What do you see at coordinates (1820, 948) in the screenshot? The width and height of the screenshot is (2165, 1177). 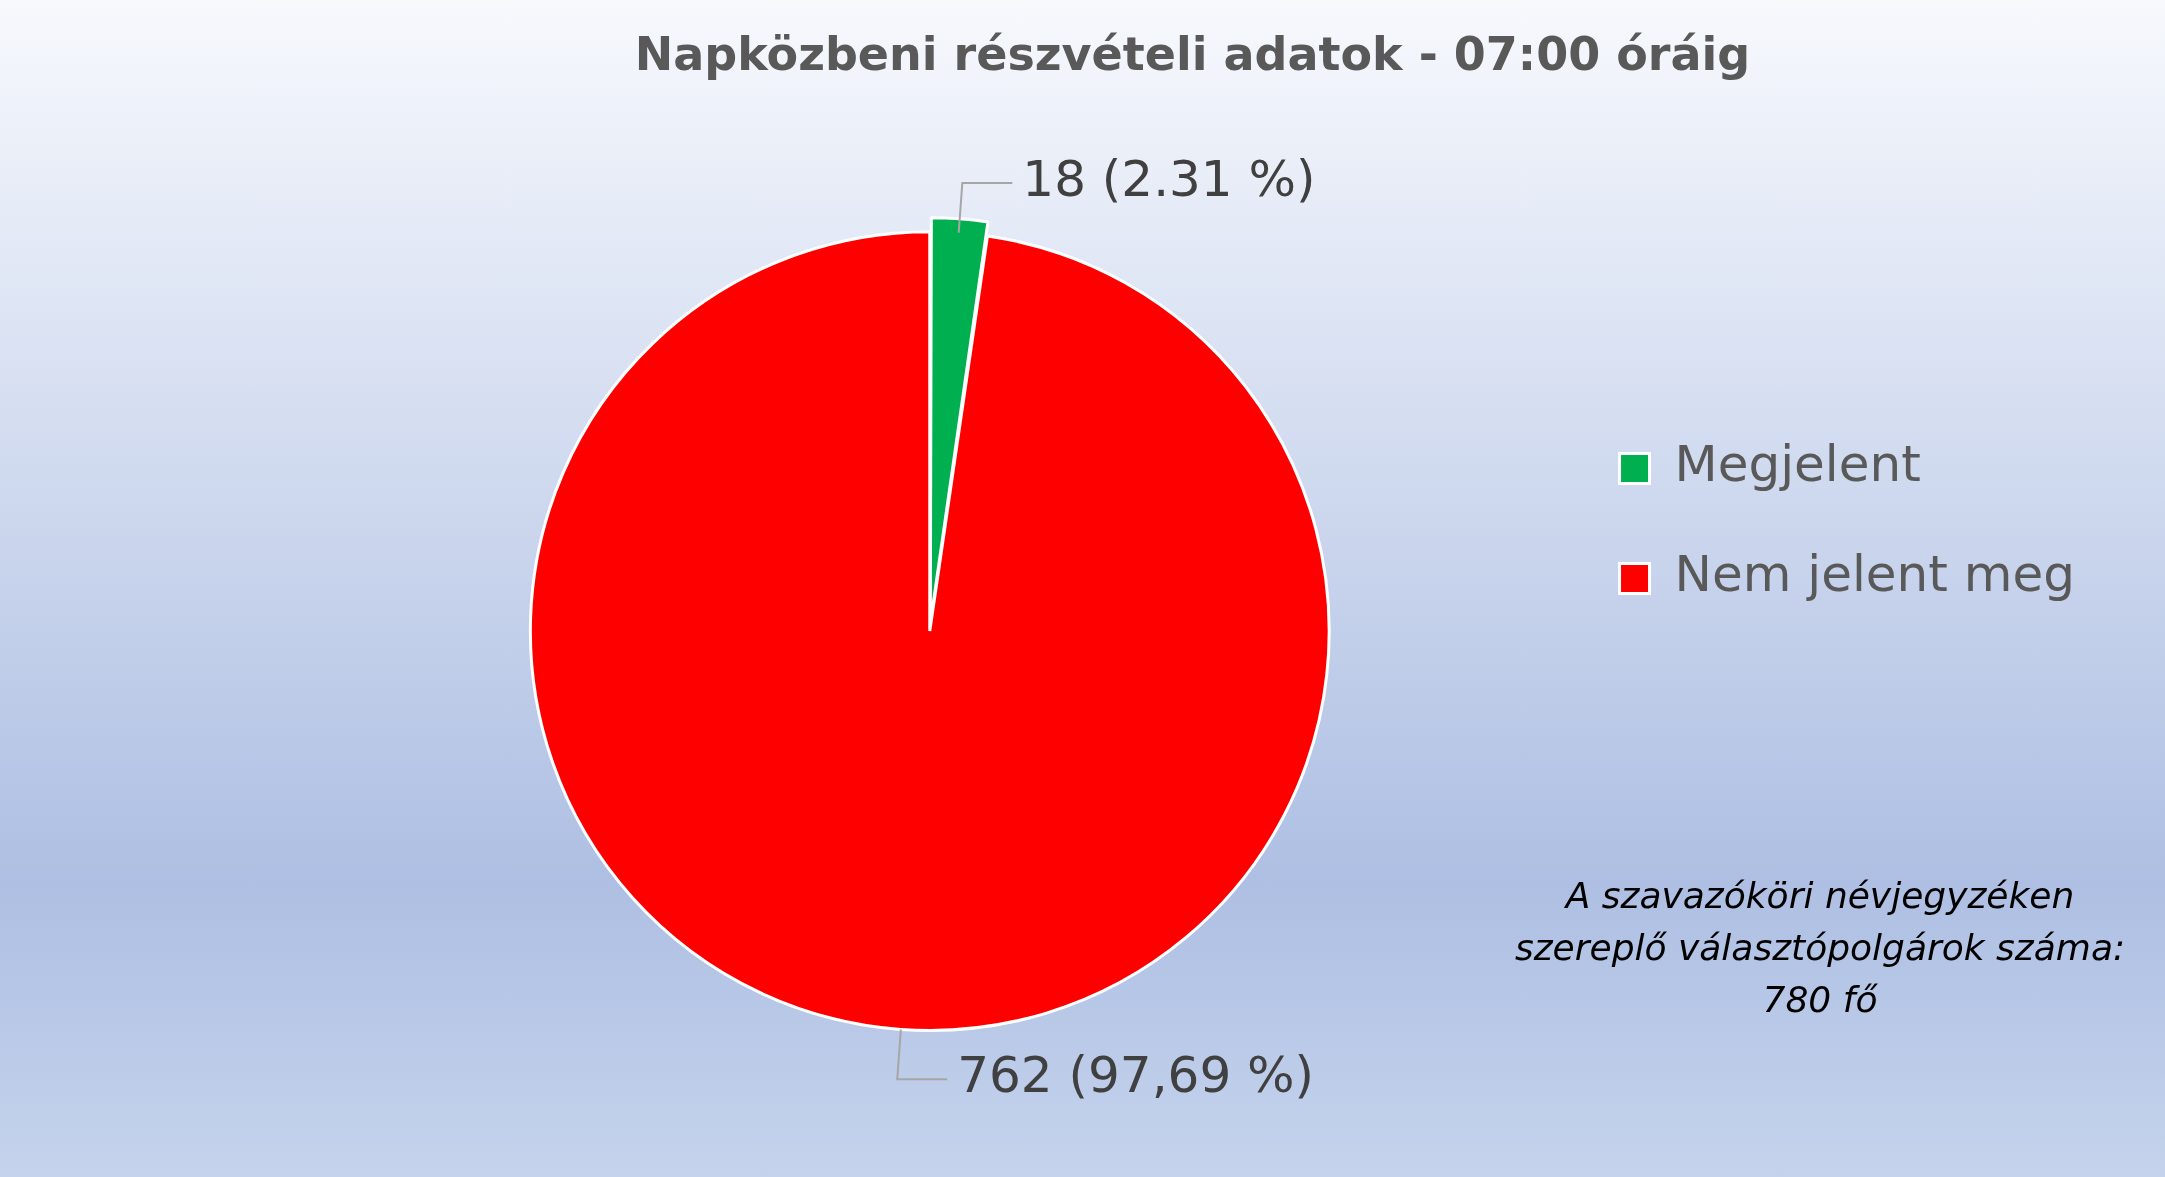 I see `text: A szavazóköri névjegyzéken szereplő választópolgárok száma: 780 fő` at bounding box center [1820, 948].